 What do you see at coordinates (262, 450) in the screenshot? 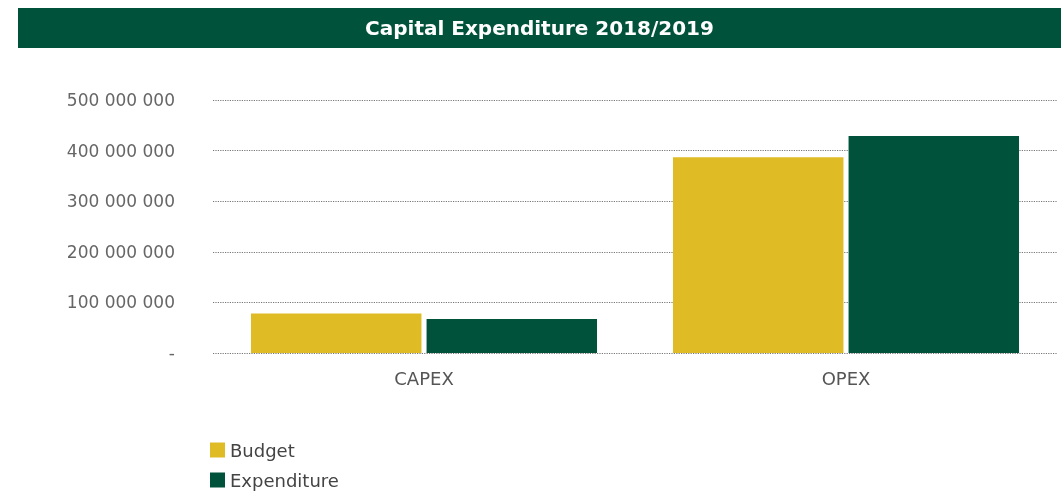
I see `legend-label: Budget` at bounding box center [262, 450].